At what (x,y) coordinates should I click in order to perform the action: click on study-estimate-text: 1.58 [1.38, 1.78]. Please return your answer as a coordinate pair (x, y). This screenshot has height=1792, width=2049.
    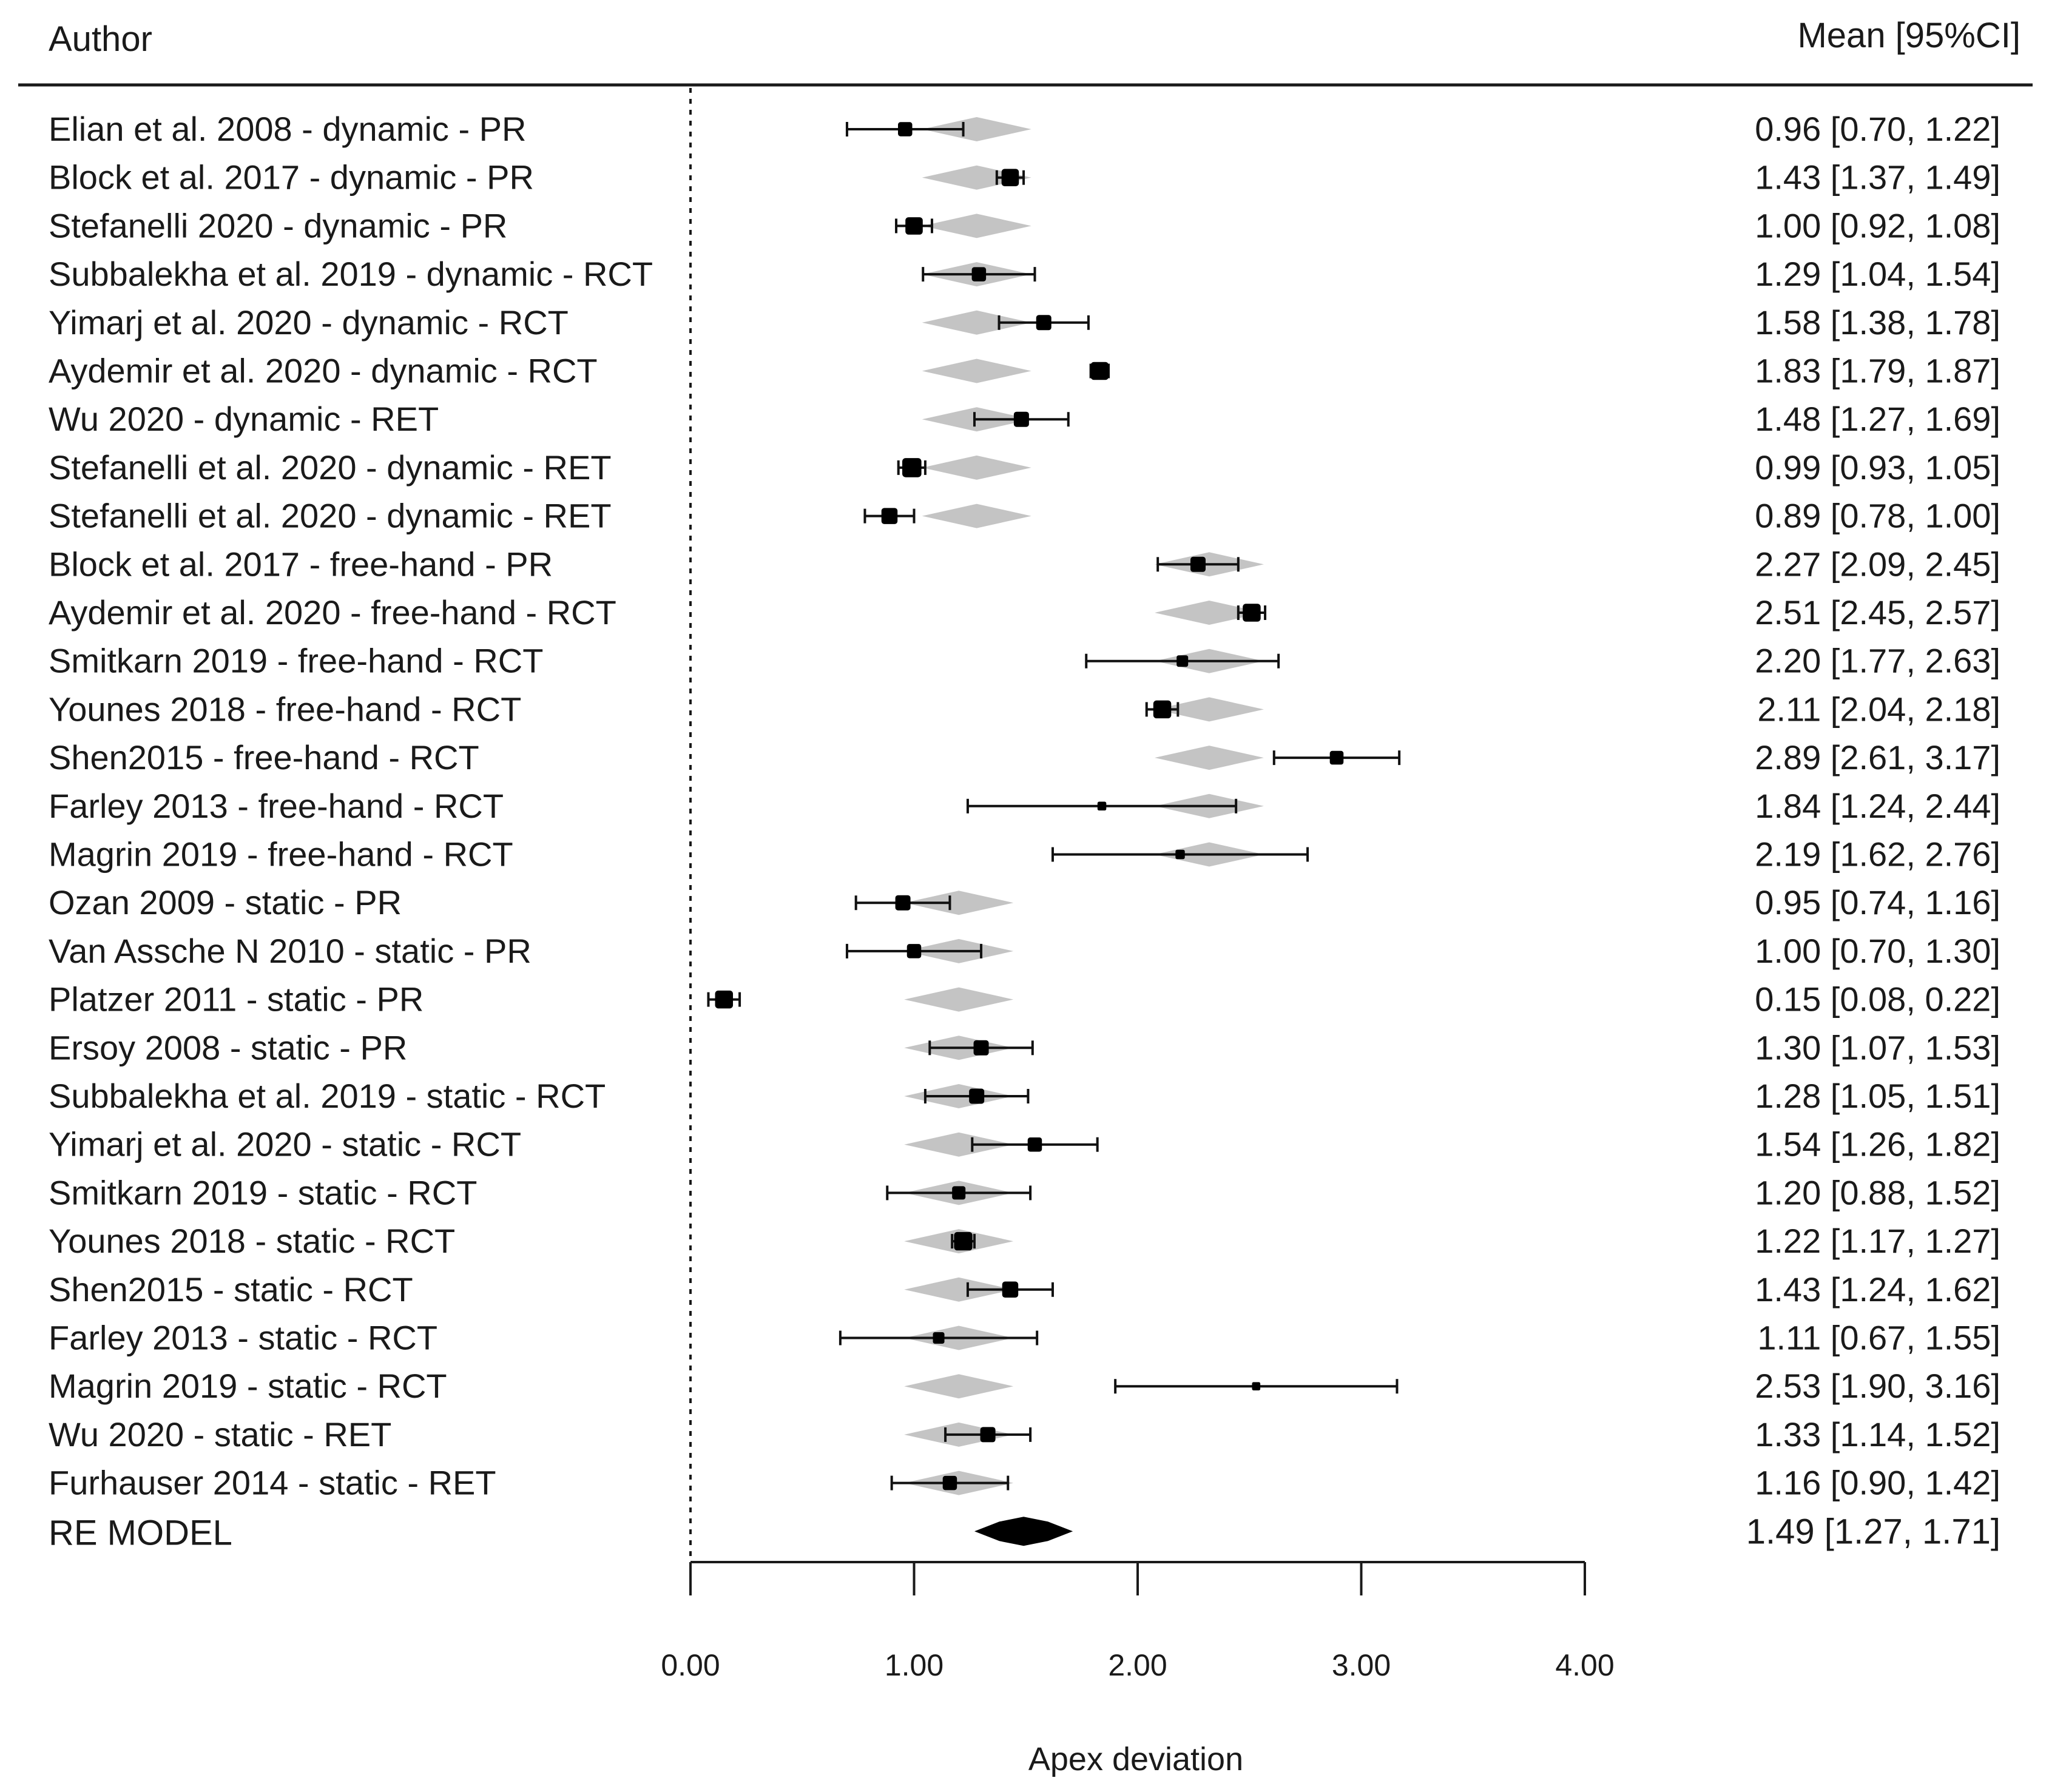
    Looking at the image, I should click on (1877, 322).